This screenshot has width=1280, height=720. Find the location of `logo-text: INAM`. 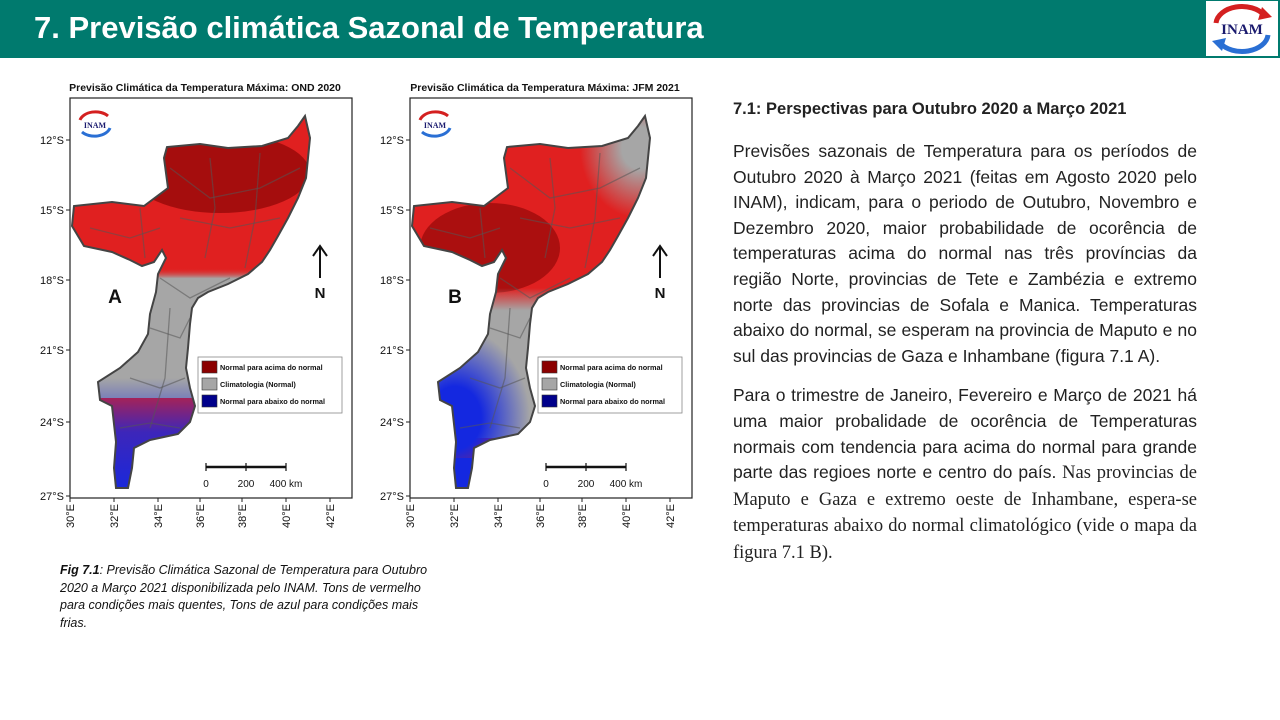

logo-text: INAM is located at coordinates (1242, 30).